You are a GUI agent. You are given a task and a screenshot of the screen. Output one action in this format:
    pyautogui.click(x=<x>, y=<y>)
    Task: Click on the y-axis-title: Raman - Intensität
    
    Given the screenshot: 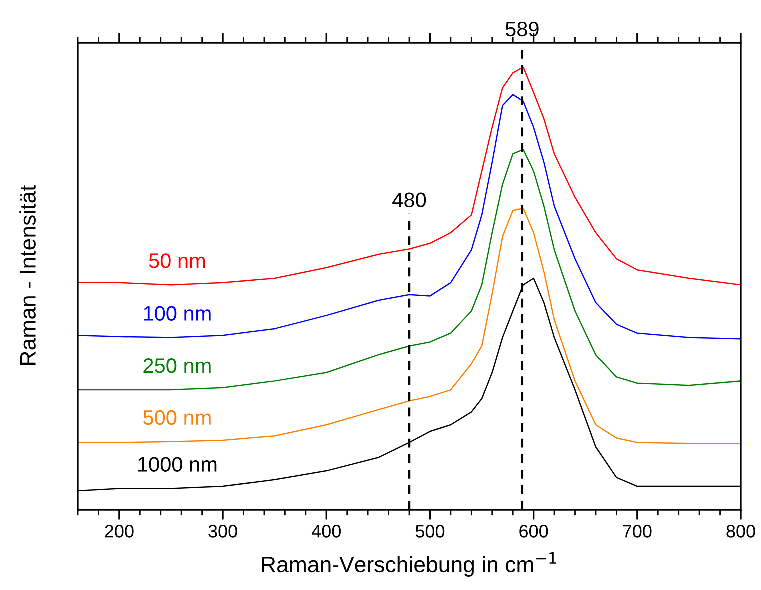 What is the action you would take?
    pyautogui.click(x=28, y=275)
    